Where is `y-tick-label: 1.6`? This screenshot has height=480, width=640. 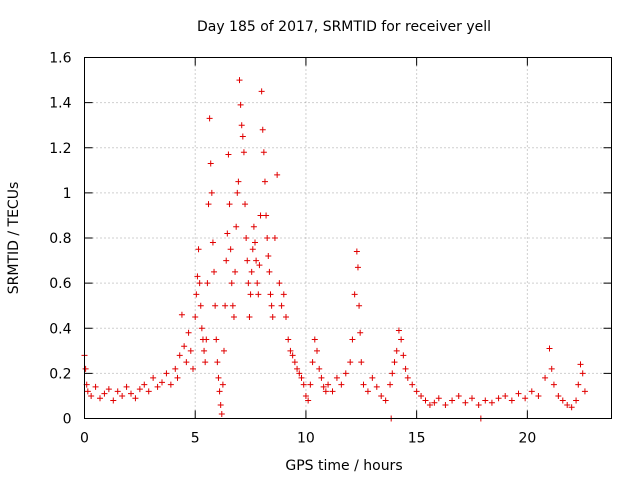 y-tick-label: 1.6 is located at coordinates (60, 59).